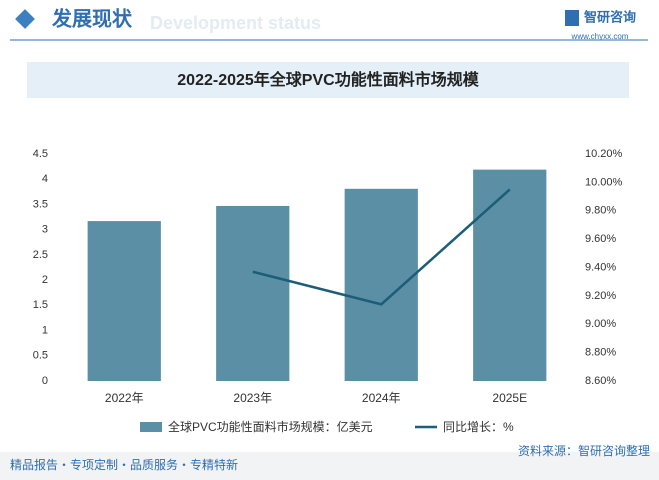 The image size is (659, 480). I want to click on x-tick-label: 2025E, so click(509, 398).